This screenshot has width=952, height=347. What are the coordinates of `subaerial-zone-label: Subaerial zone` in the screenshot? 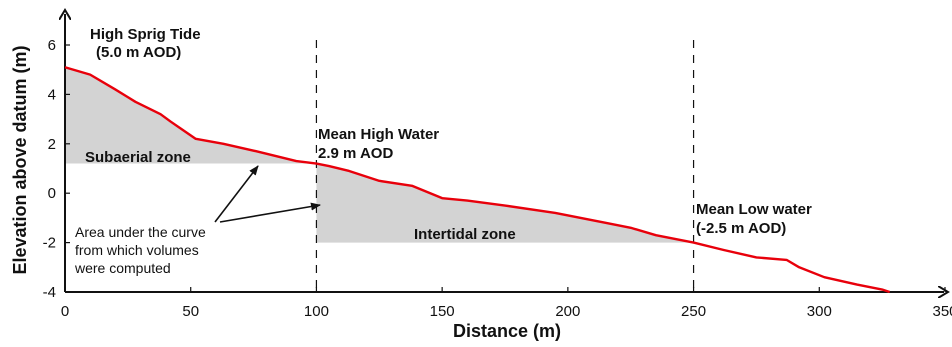 It's located at (138, 157).